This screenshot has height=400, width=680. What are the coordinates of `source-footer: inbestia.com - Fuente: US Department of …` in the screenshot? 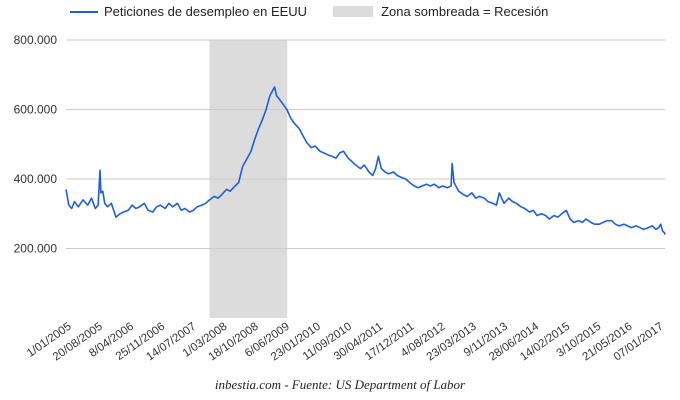 It's located at (340, 384).